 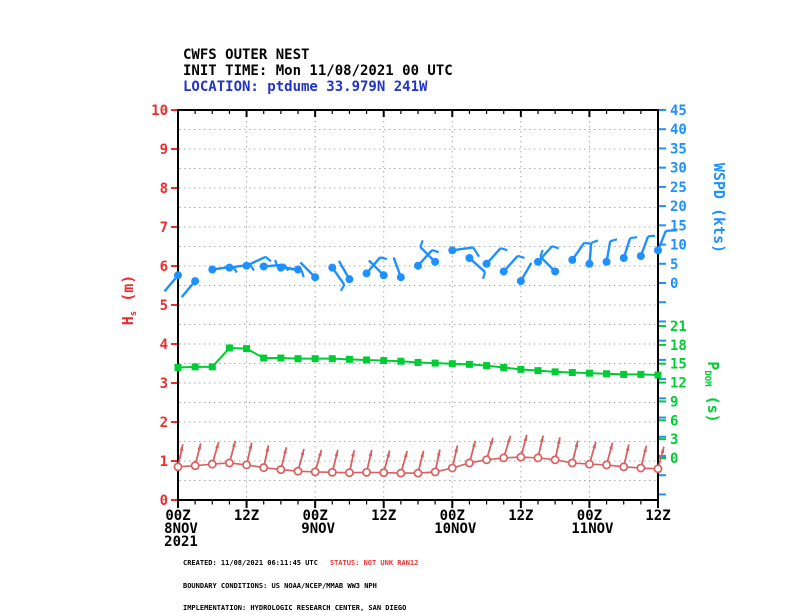 What do you see at coordinates (181, 529) in the screenshot?
I see `svg-text: 8NOV` at bounding box center [181, 529].